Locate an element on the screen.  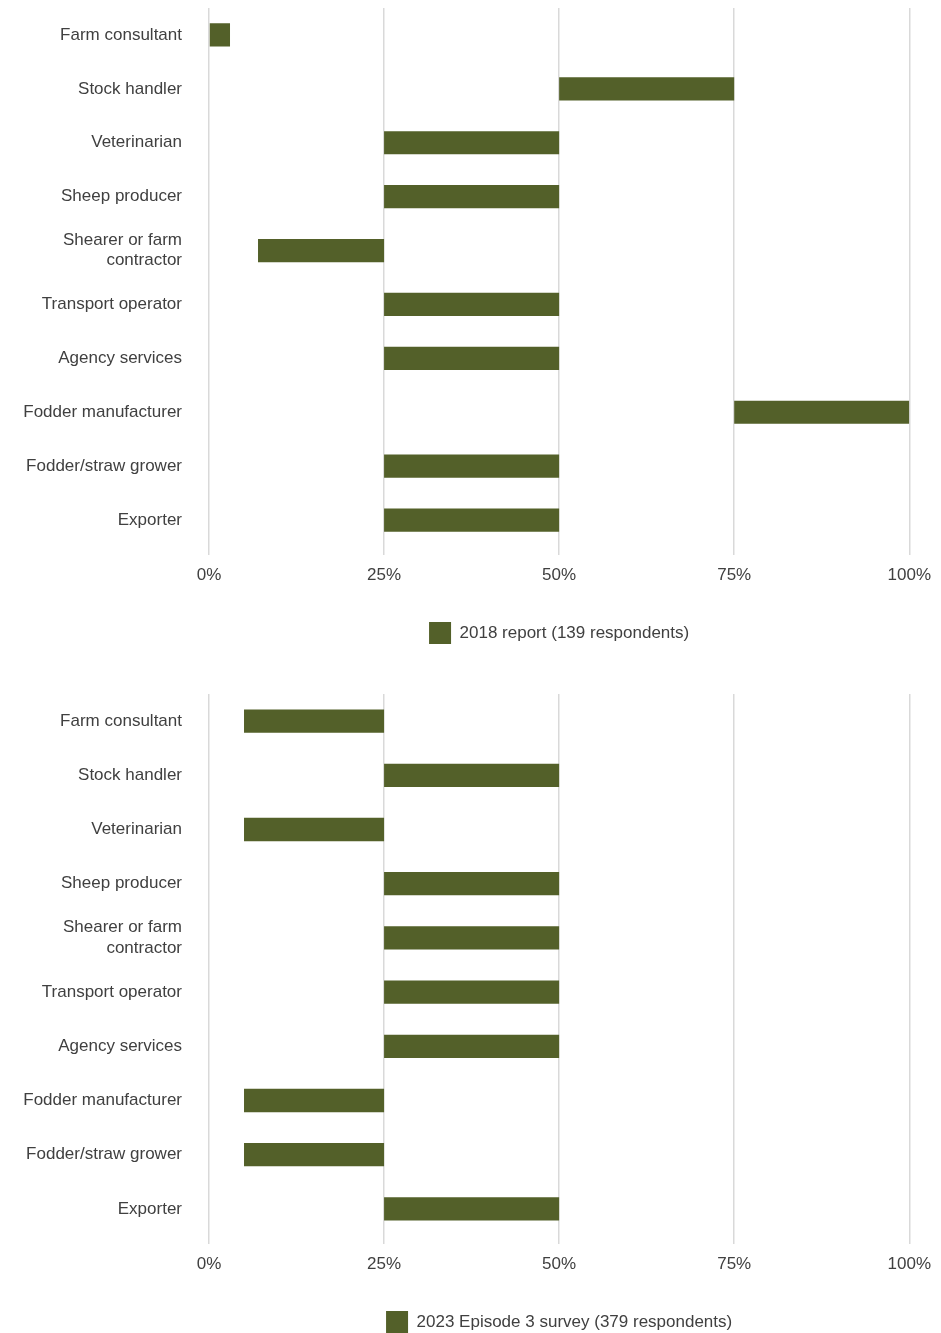
legend-label: 2023 Episode 3 survey (379 respondents) is located at coordinates (574, 1321).